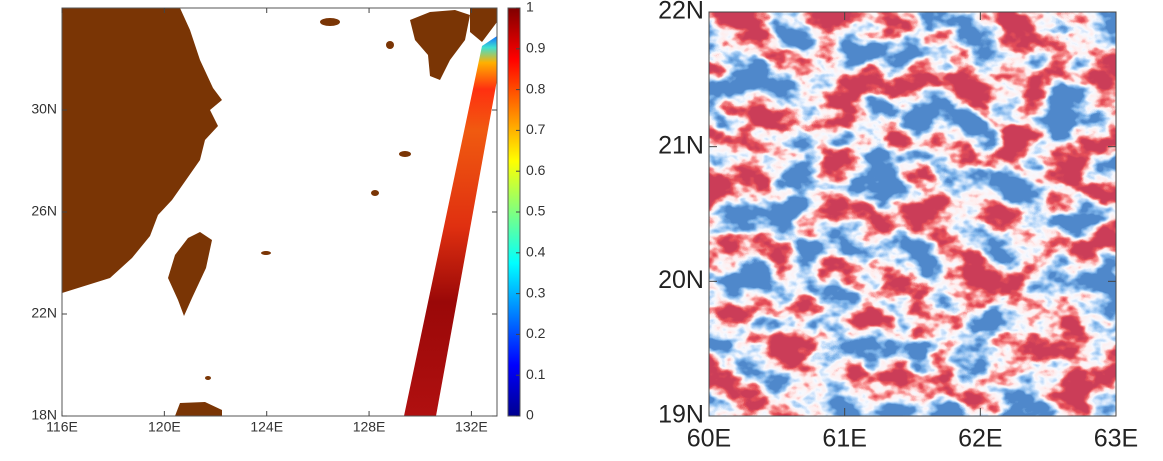  I want to click on colorbar-tick-label: 0.6, so click(536, 170).